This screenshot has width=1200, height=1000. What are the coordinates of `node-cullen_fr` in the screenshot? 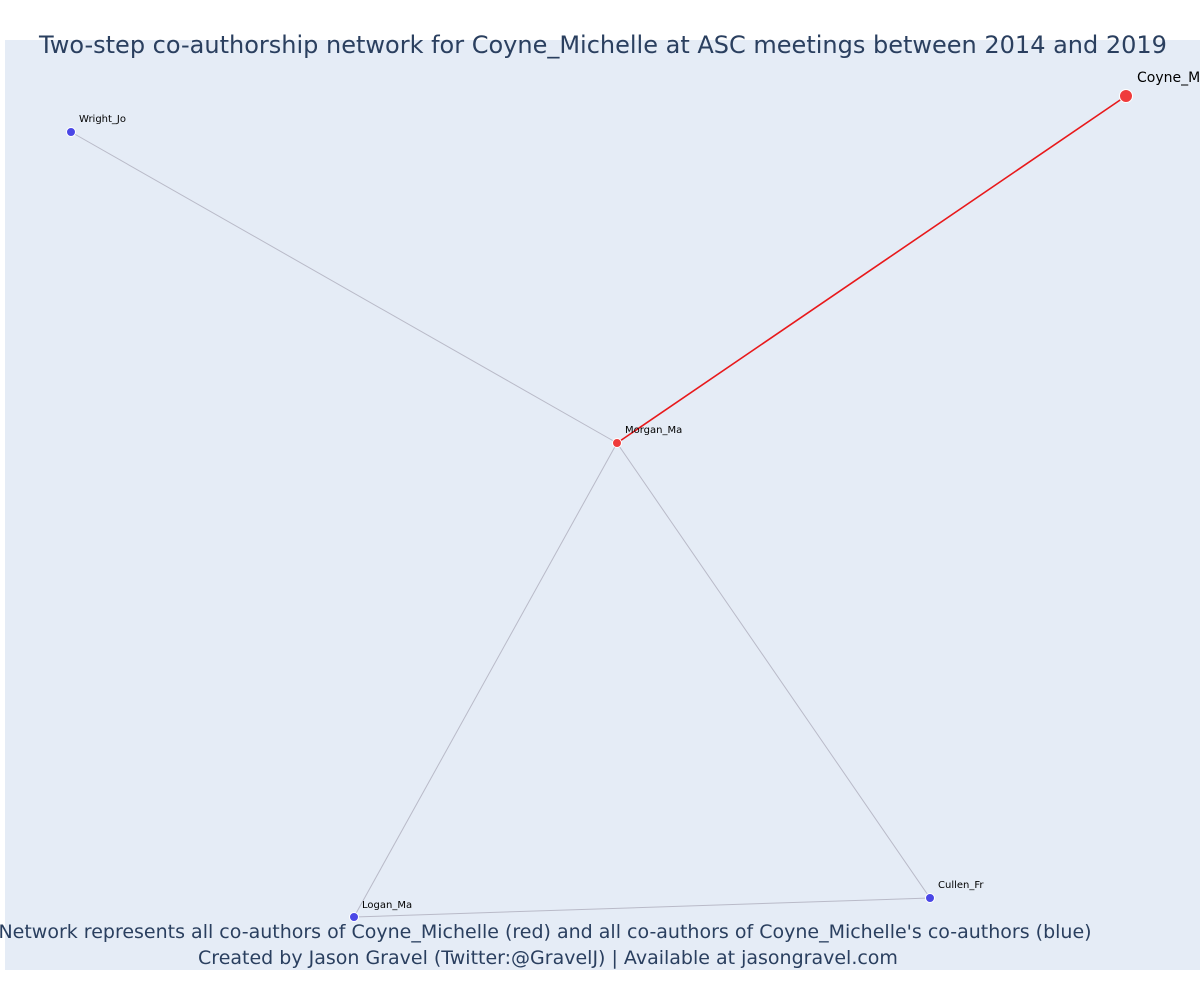 It's located at (930, 898).